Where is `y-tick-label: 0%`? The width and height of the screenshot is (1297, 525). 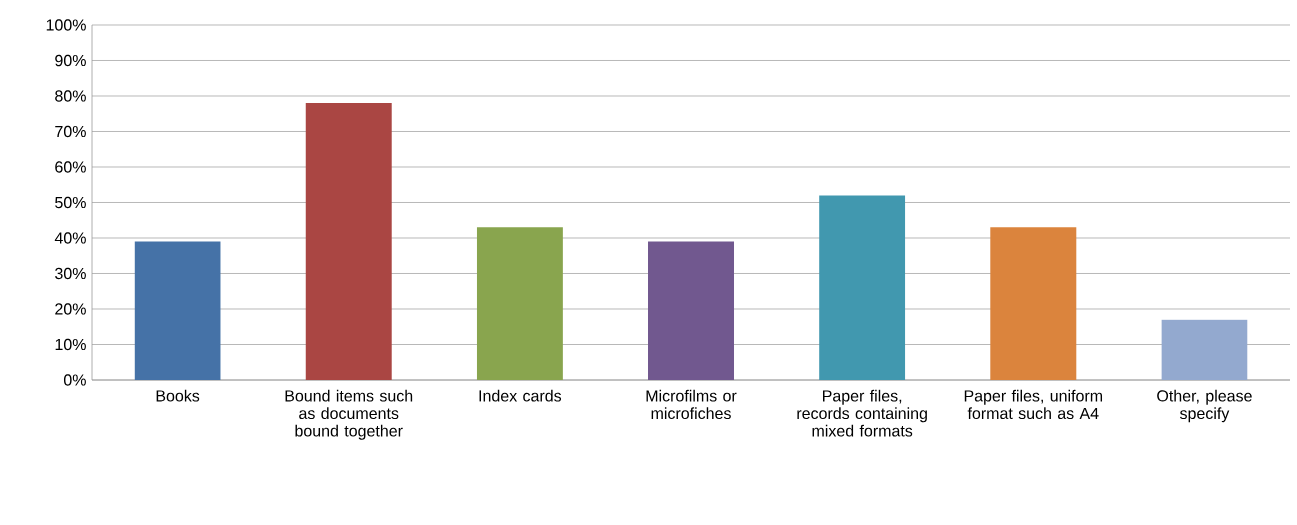
y-tick-label: 0% is located at coordinates (74, 380).